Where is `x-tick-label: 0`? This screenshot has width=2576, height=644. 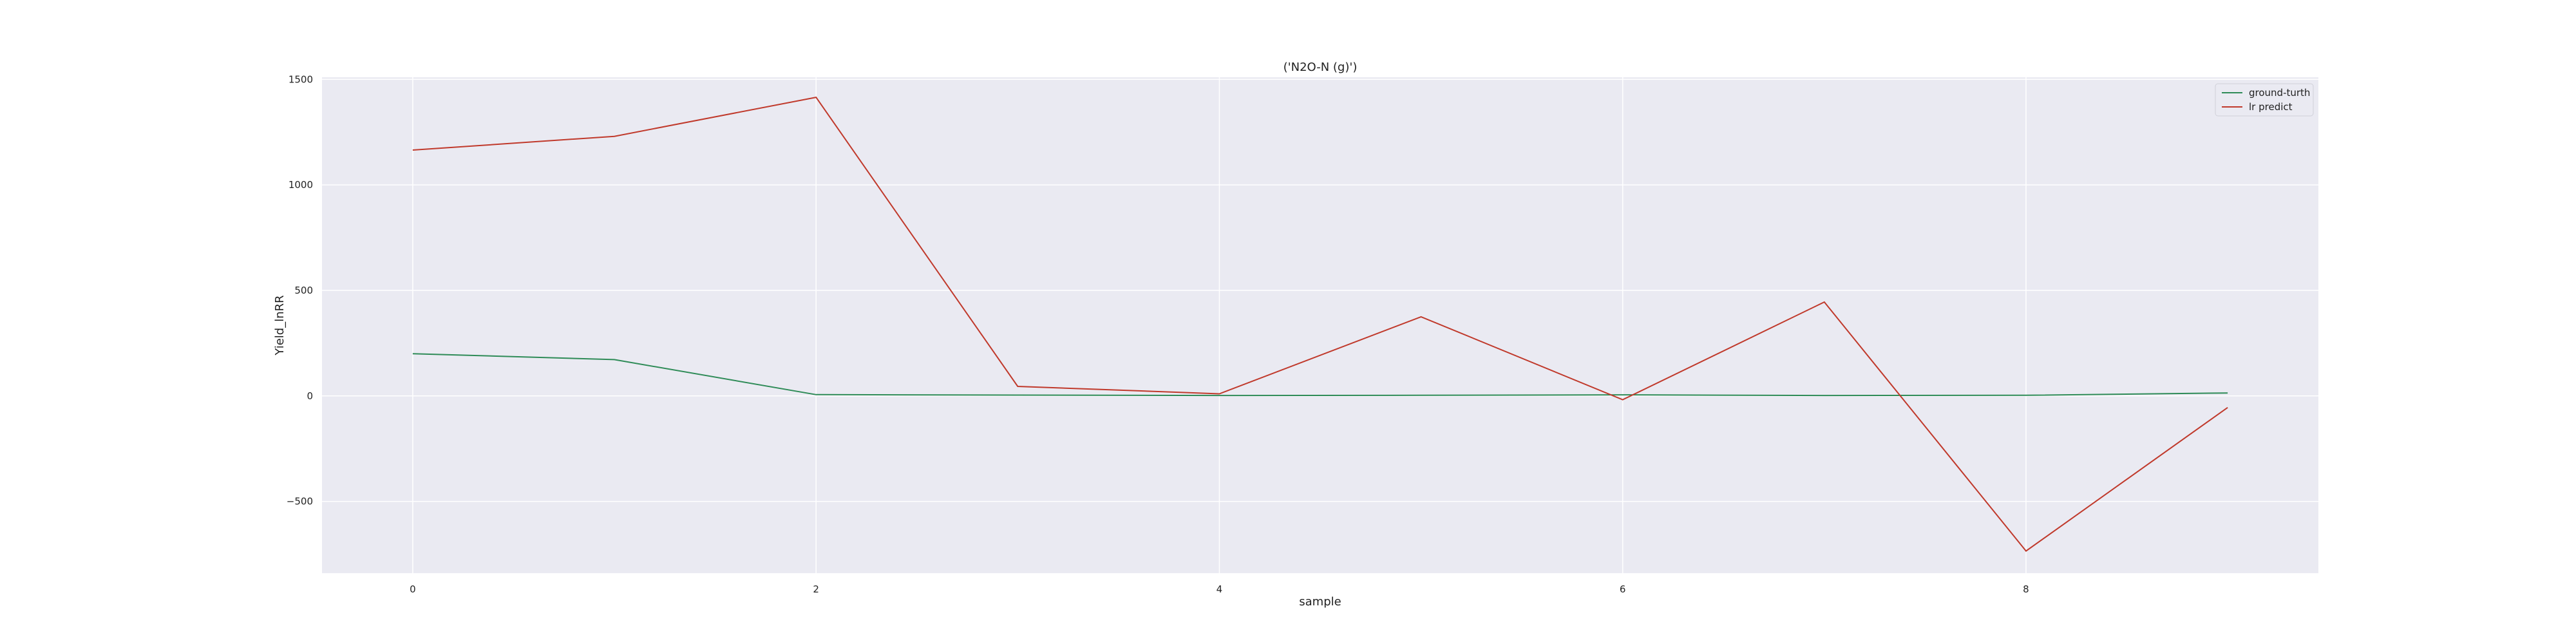 x-tick-label: 0 is located at coordinates (413, 589).